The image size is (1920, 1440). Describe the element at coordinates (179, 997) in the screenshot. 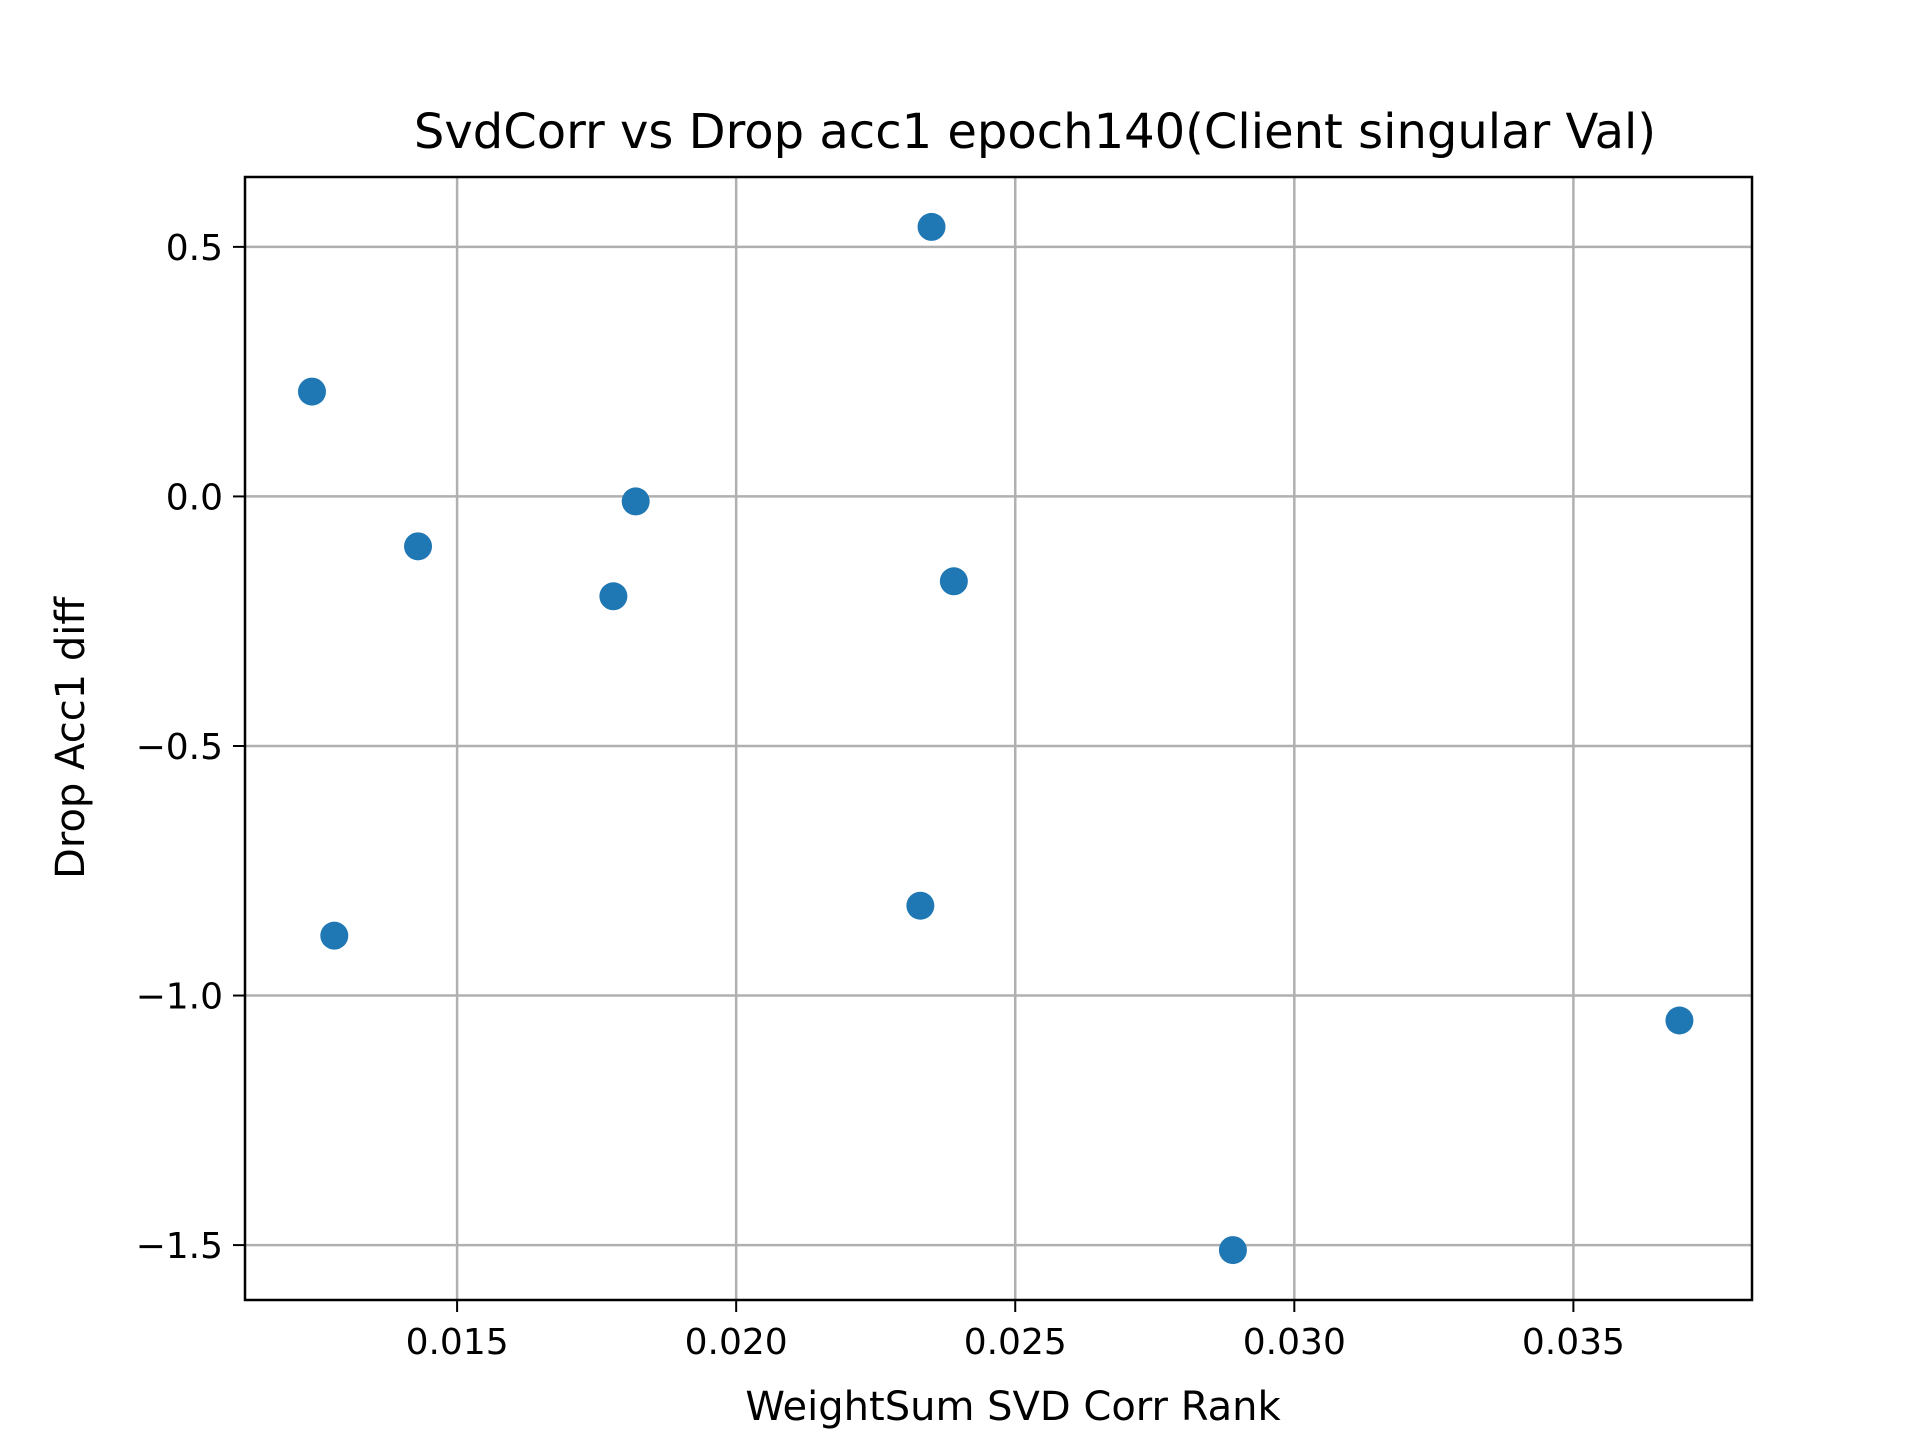

I see `y-tick-label: −1.0` at that location.